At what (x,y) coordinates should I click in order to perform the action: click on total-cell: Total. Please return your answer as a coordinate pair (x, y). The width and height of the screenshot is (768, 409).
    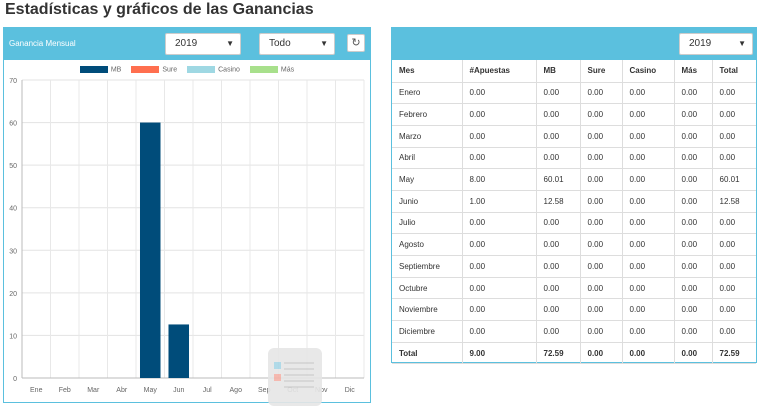
    Looking at the image, I should click on (427, 353).